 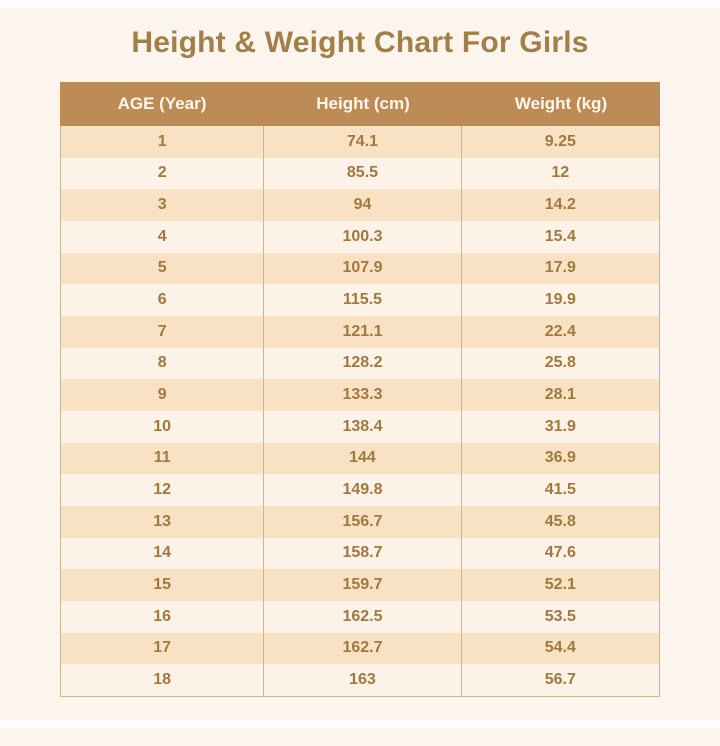 I want to click on cell-age: 5, so click(x=163, y=268).